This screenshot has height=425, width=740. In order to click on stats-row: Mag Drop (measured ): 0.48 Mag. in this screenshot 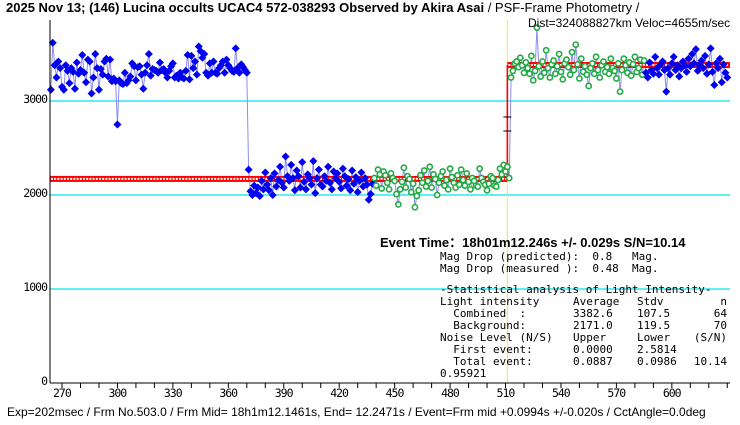, I will do `click(370, 269)`.